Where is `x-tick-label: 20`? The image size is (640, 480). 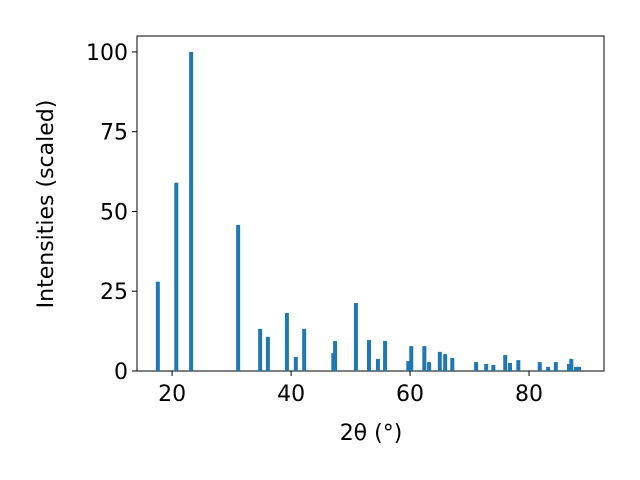
x-tick-label: 20 is located at coordinates (172, 394).